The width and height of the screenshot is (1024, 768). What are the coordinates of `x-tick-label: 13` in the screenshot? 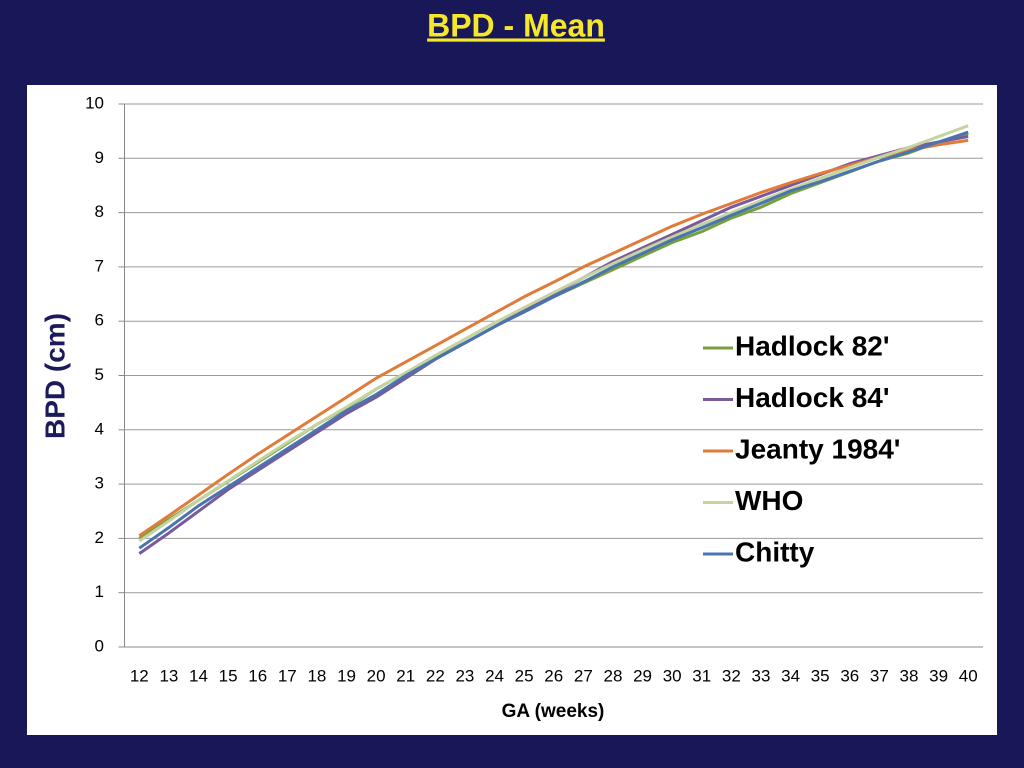 It's located at (168, 675).